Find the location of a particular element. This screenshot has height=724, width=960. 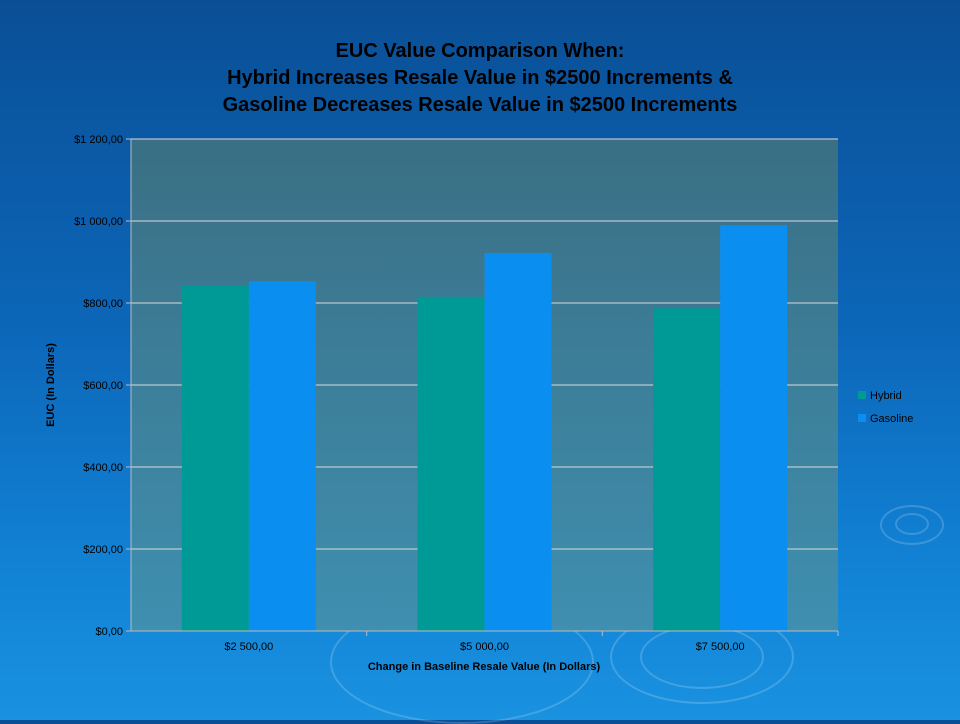

x-axis-ticks: $2 500,00 $5 000,00 $7 500,00 is located at coordinates (531, 642).